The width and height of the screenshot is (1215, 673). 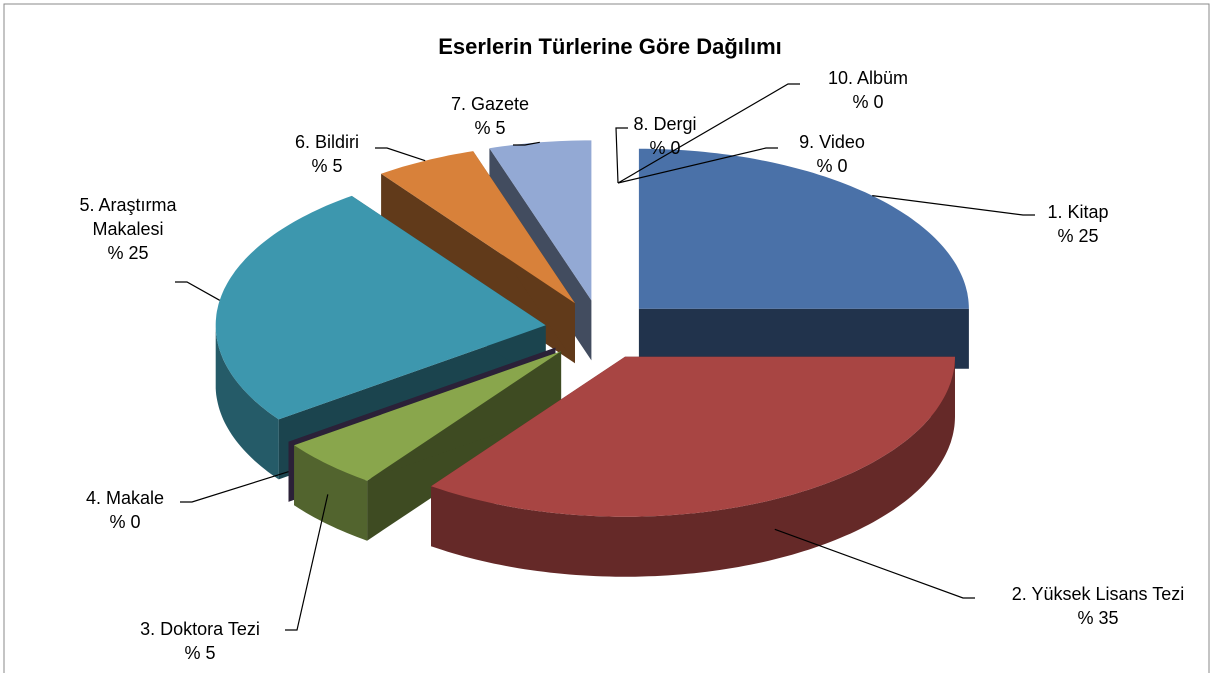 I want to click on data-label: 1. Kitap % 25, so click(x=1078, y=224).